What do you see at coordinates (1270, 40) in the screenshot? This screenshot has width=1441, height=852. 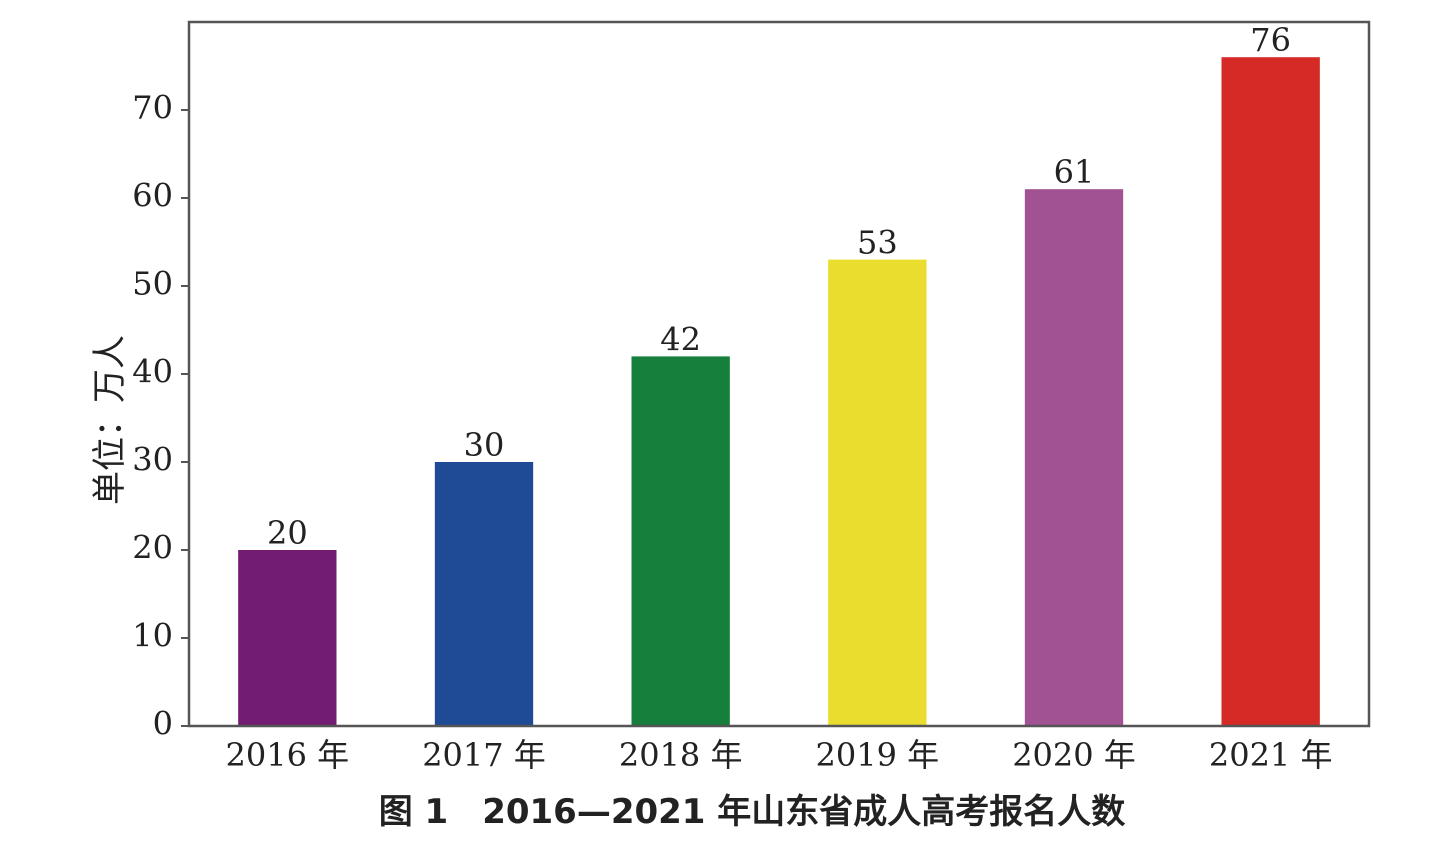 I see `data-label: 76` at bounding box center [1270, 40].